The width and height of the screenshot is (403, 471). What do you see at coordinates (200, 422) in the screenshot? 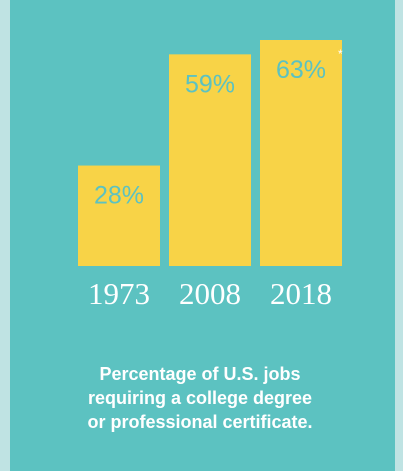
I see `caption-line-3: or professional certificate.` at bounding box center [200, 422].